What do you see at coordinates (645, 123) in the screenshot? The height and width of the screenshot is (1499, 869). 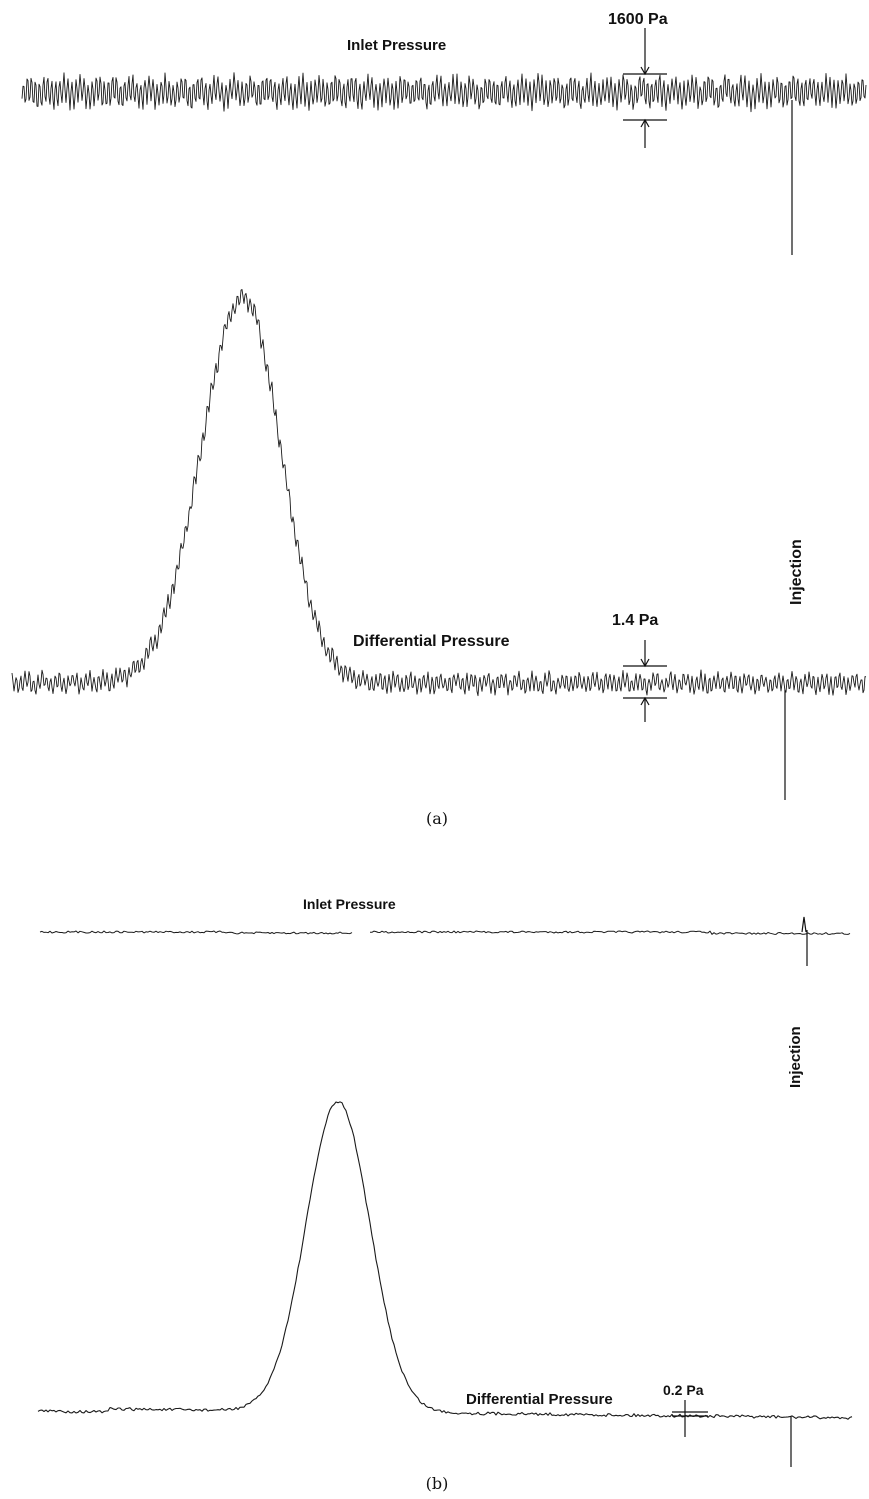 I see `amplitude-marker-inlet-a-arrow-up` at bounding box center [645, 123].